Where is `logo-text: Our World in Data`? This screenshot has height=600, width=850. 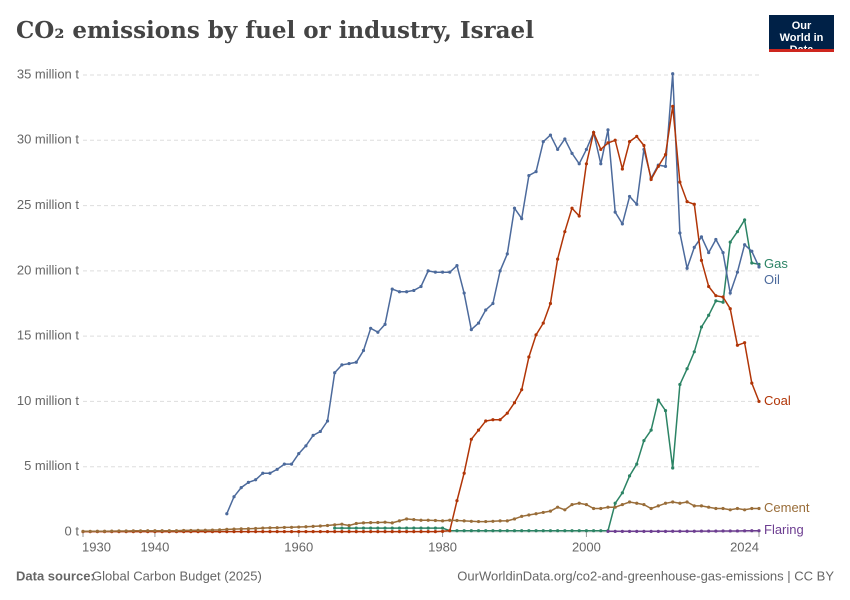
logo-text: Our World in Data is located at coordinates (801, 34).